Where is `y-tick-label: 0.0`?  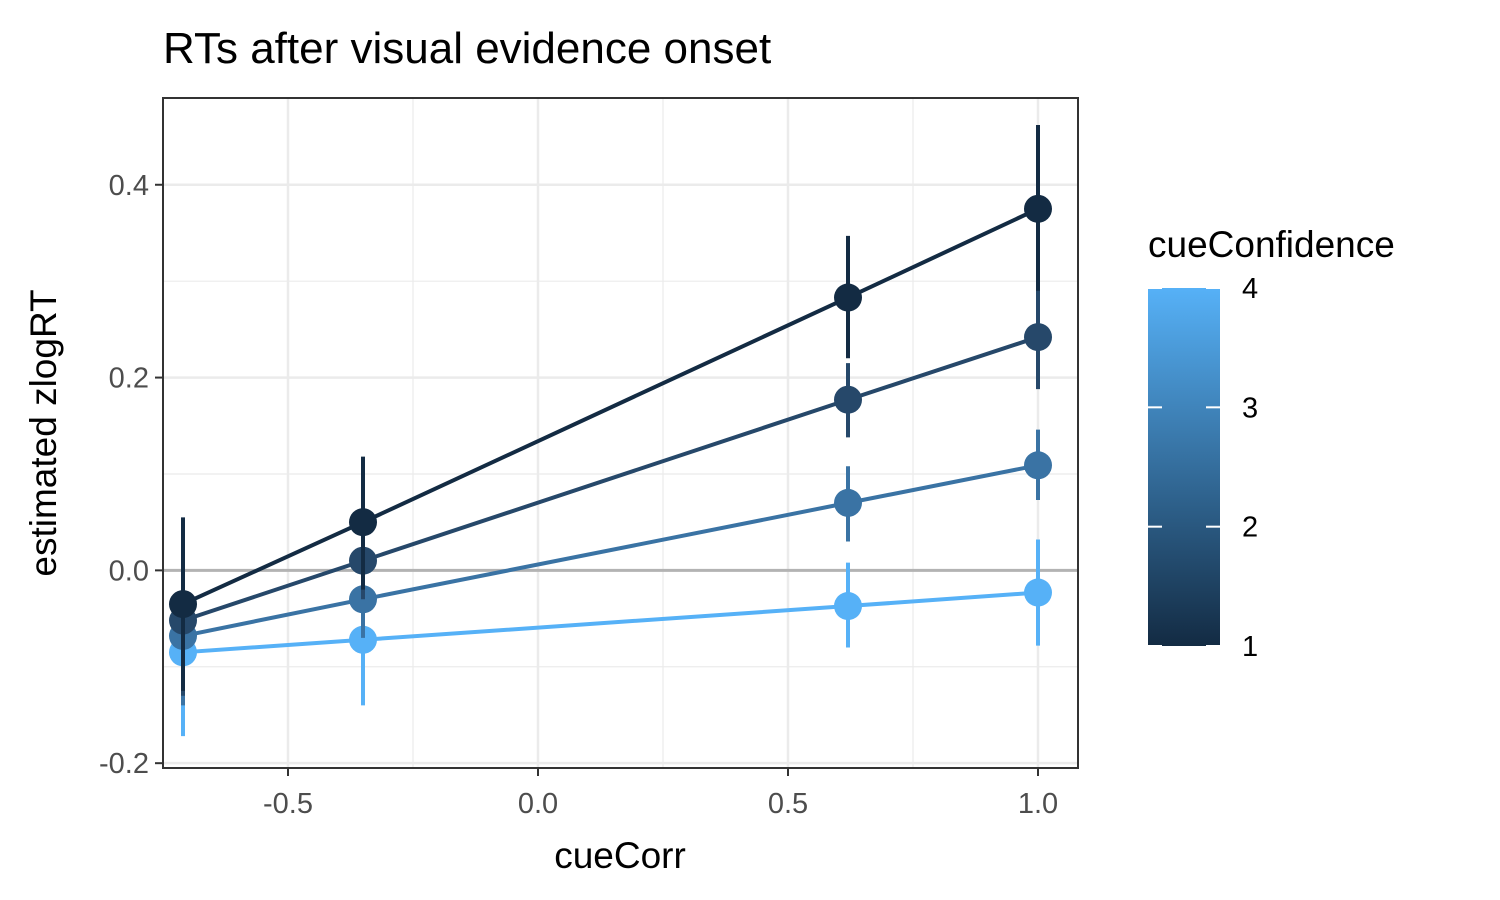 y-tick-label: 0.0 is located at coordinates (129, 571).